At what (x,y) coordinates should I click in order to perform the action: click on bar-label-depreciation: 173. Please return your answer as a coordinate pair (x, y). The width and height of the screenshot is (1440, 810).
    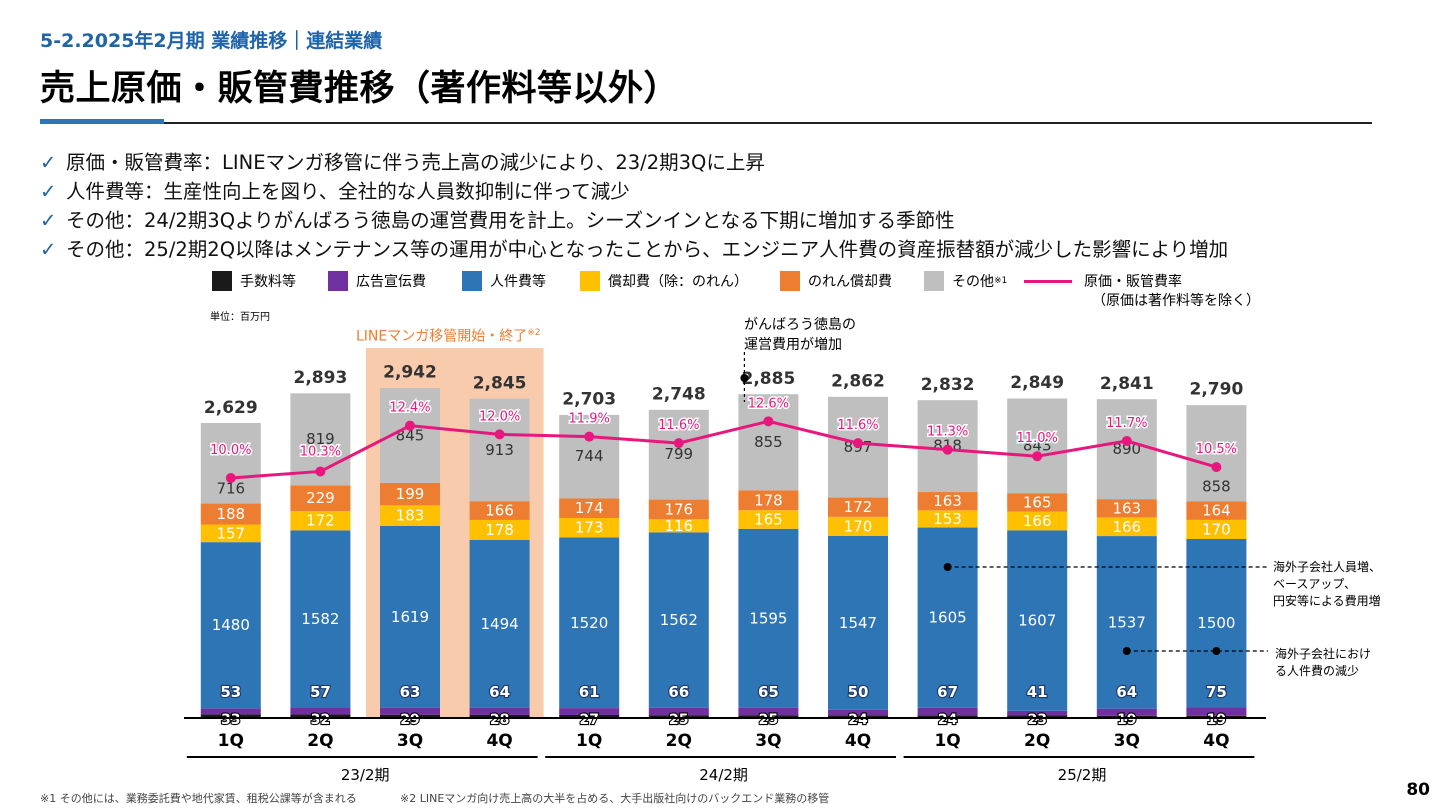
    Looking at the image, I should click on (589, 528).